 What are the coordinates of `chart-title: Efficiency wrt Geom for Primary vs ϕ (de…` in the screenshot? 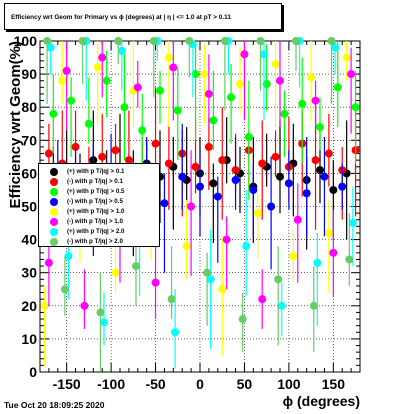 It's located at (121, 17).